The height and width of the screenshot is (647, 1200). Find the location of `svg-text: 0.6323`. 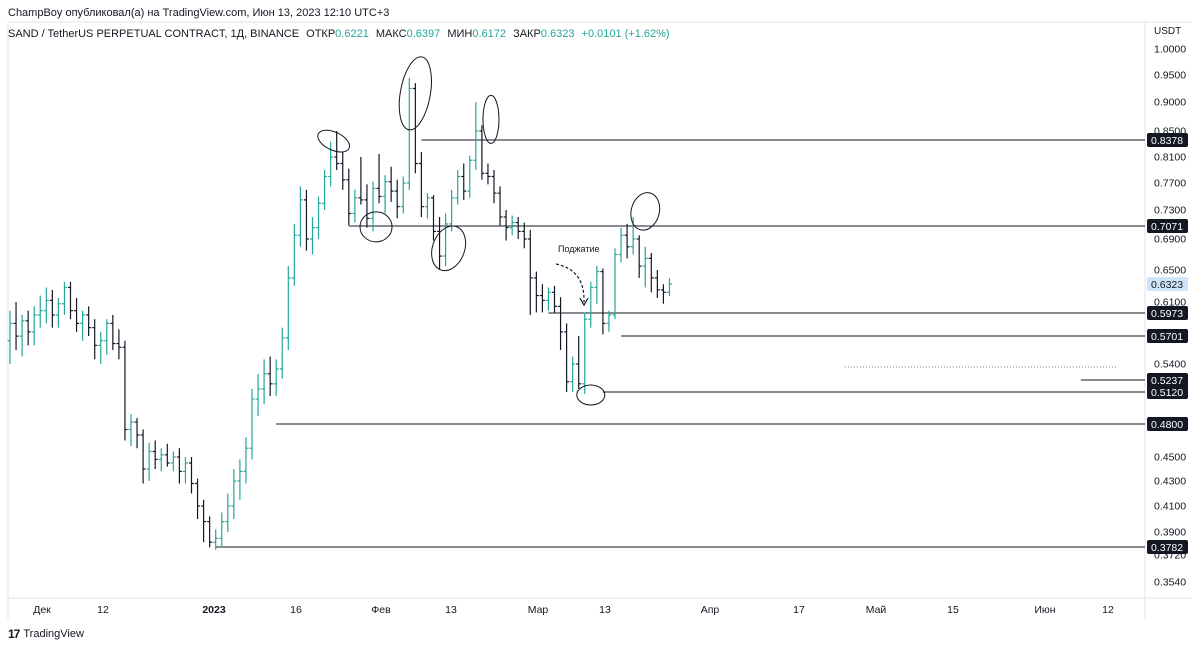

svg-text: 0.6323 is located at coordinates (1167, 285).